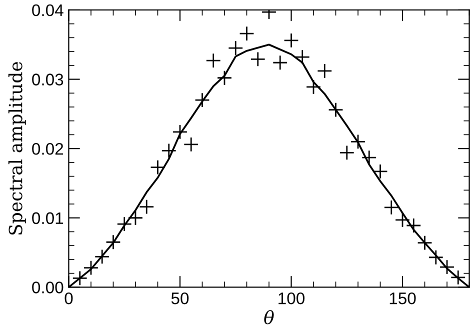  What do you see at coordinates (48, 148) in the screenshot?
I see `y-tick-label: 0.02` at bounding box center [48, 148].